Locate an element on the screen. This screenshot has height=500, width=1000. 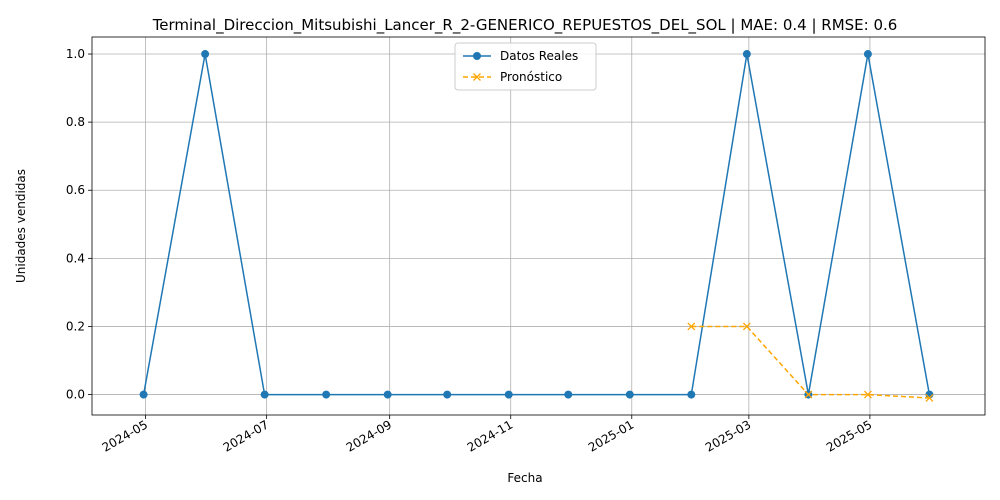
y-tick-label: 0.4 is located at coordinates (75, 258).